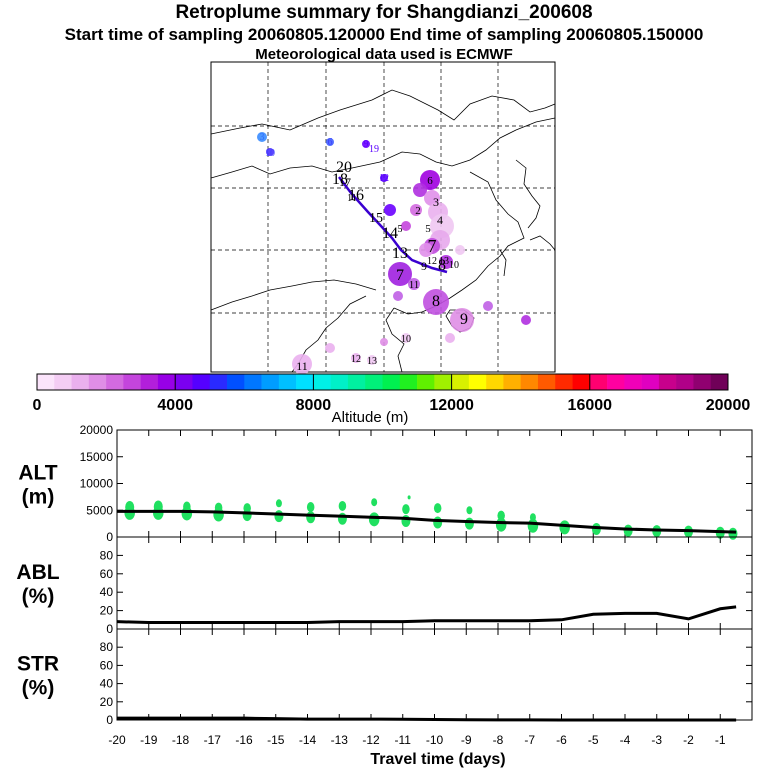  Describe the element at coordinates (437, 759) in the screenshot. I see `x-axis-label: Travel time (days)` at that location.